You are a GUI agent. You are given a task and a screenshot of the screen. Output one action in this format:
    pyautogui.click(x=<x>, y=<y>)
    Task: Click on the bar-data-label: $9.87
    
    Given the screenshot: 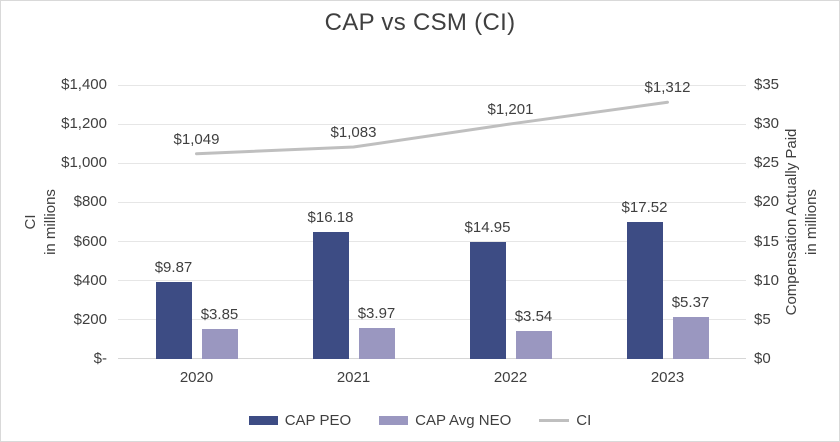 What is the action you would take?
    pyautogui.click(x=173, y=267)
    